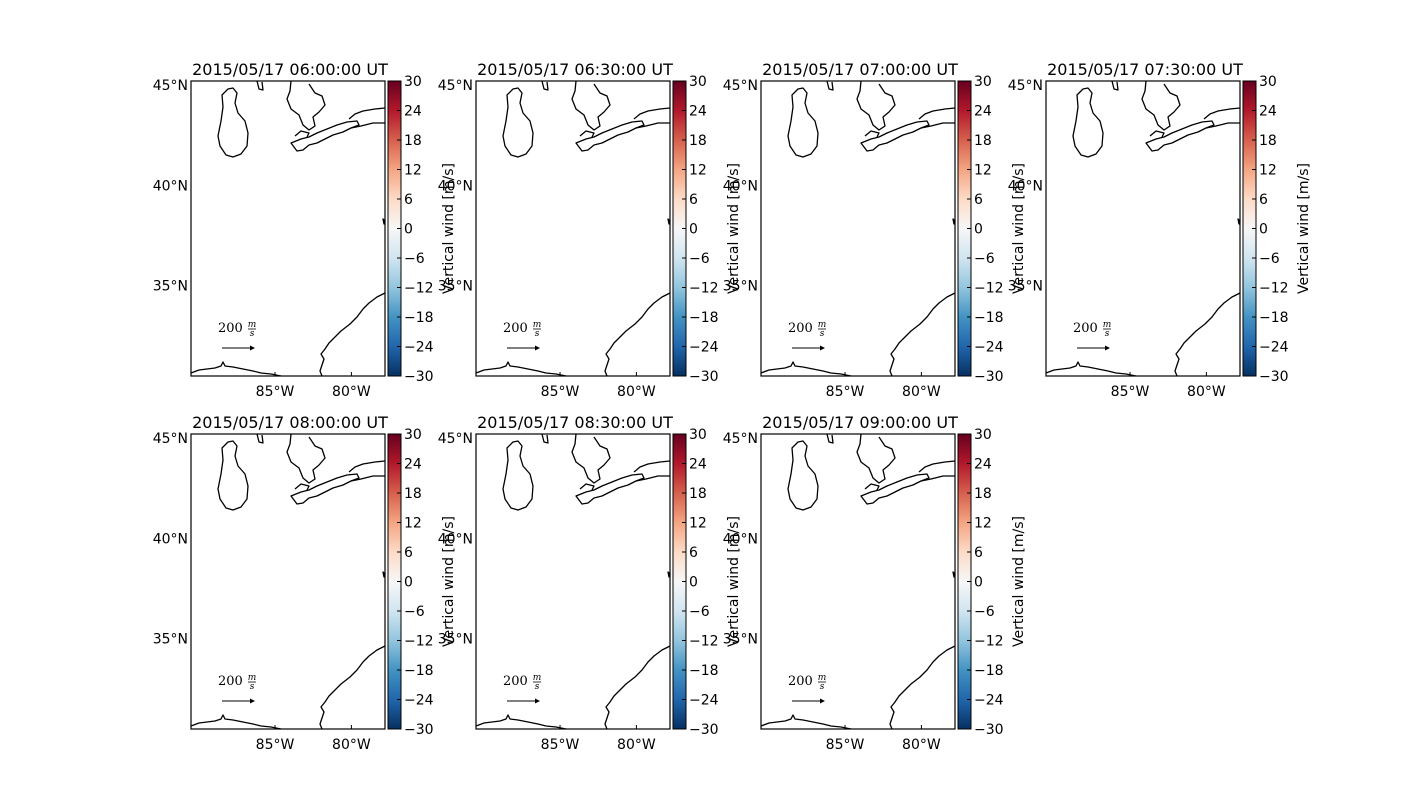 This screenshot has height=810, width=1410. What do you see at coordinates (575, 69) in the screenshot?
I see `panel-title: 2015/05/17 06:30:00 UT` at bounding box center [575, 69].